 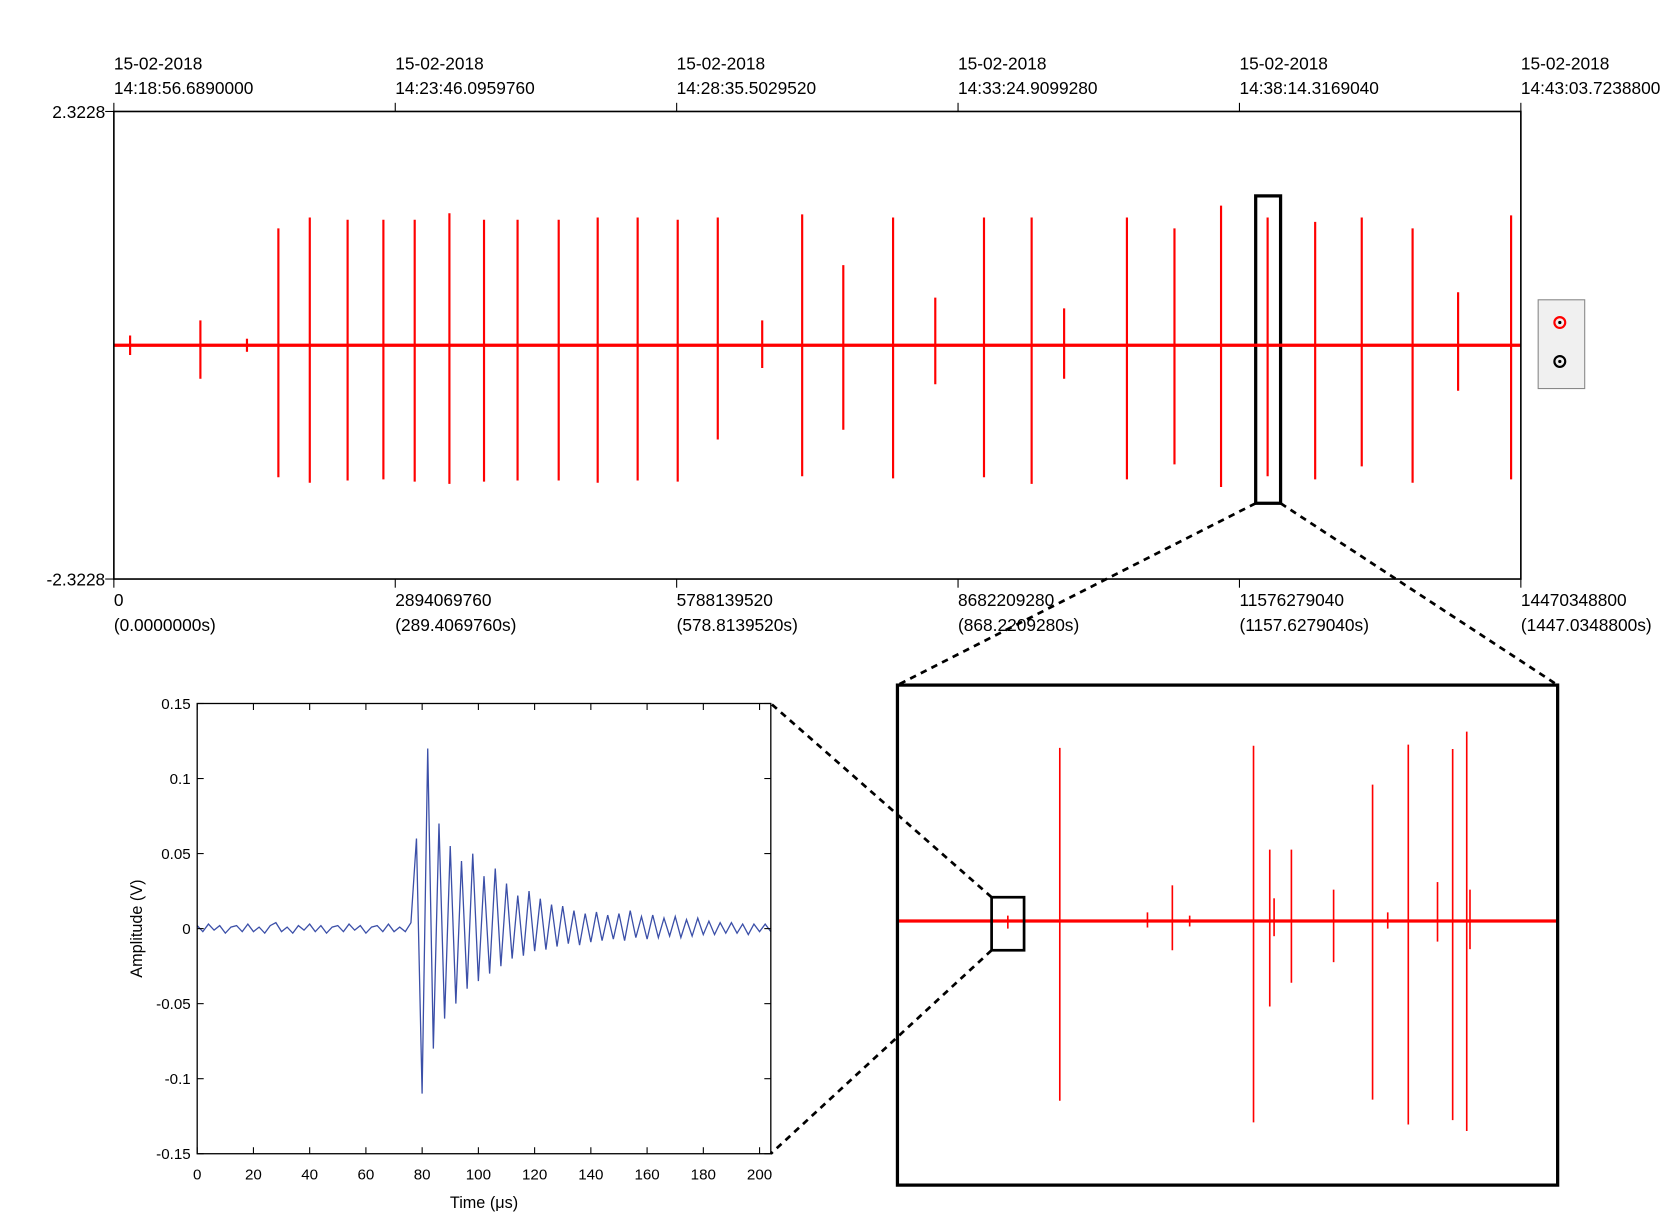 I want to click on y-tick-label: 0.1, so click(x=180, y=779).